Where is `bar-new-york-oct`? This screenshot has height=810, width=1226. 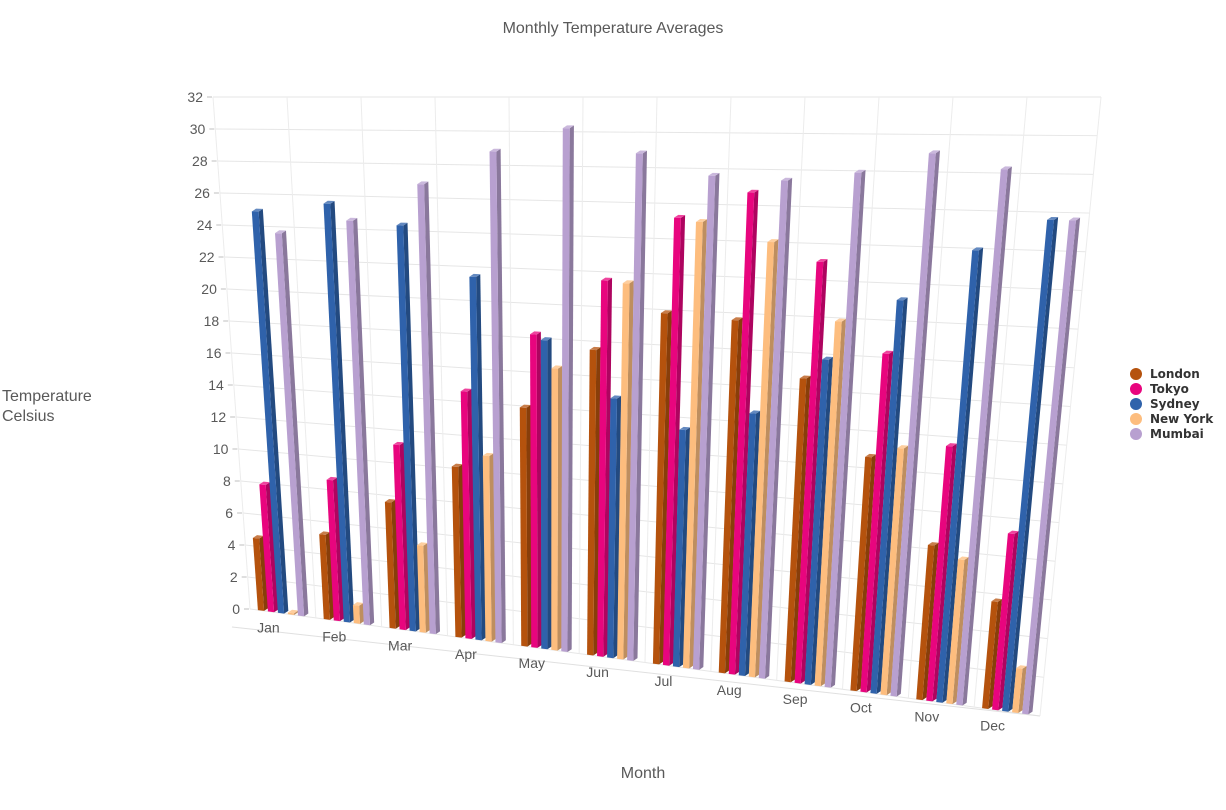
bar-new-york-oct is located at coordinates (894, 570).